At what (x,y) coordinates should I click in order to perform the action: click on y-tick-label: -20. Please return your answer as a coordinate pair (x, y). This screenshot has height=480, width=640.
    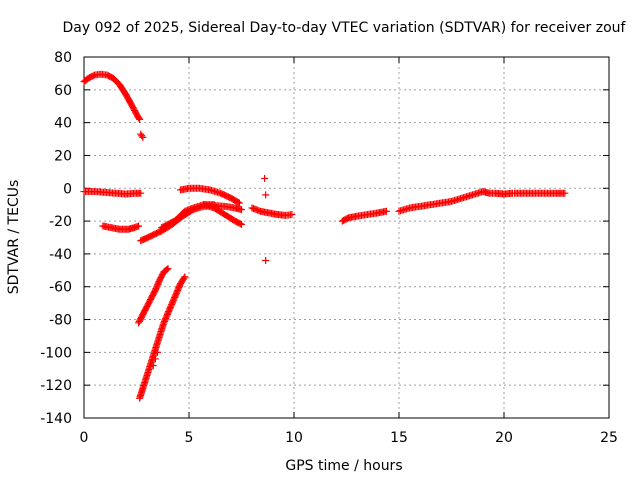
    Looking at the image, I should click on (60, 222).